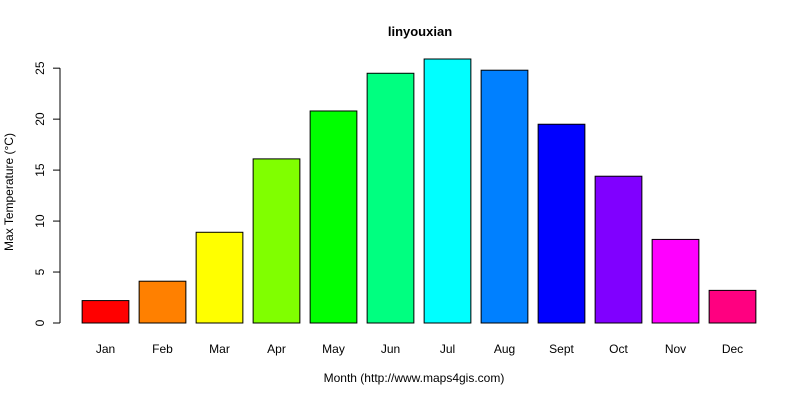  What do you see at coordinates (561, 223) in the screenshot?
I see `bar-sept` at bounding box center [561, 223].